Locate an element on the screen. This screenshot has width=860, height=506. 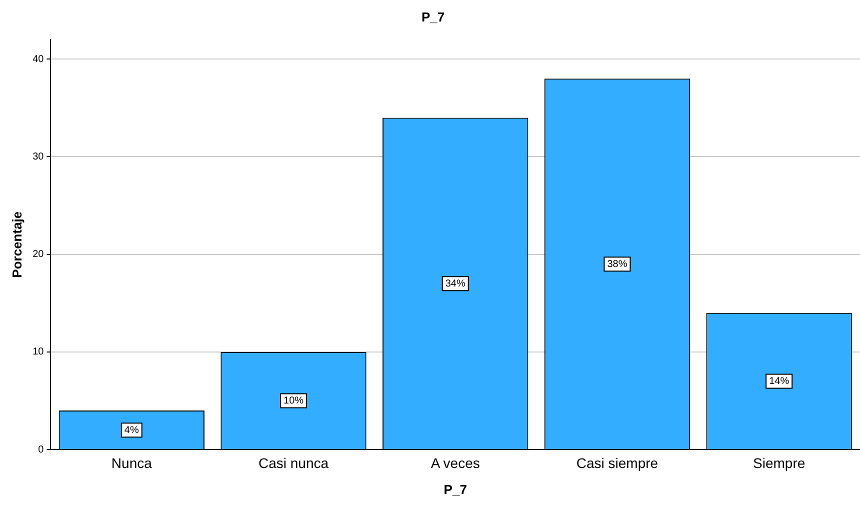
x-tick-label: Casi nunca is located at coordinates (293, 462).